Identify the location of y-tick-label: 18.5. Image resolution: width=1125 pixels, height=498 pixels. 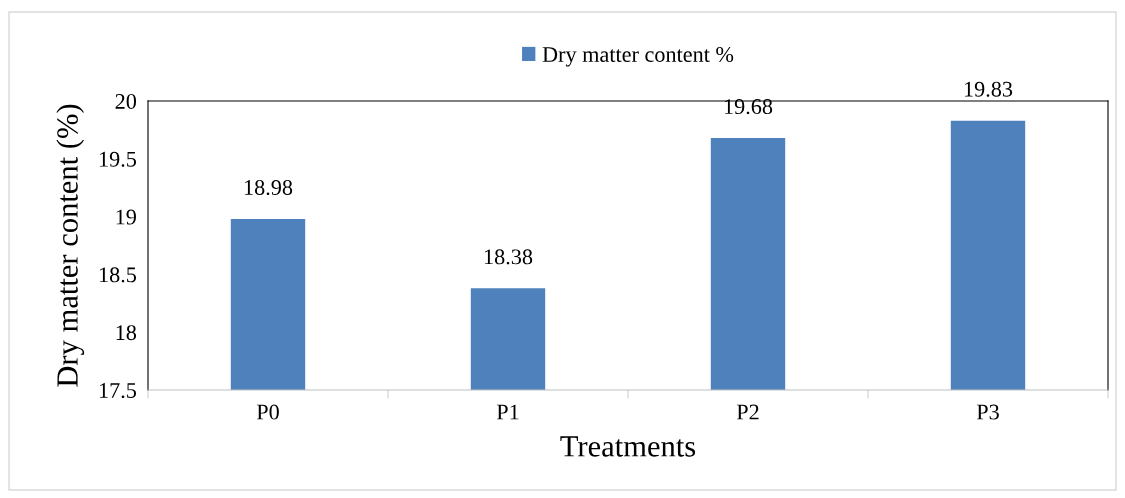
(118, 275).